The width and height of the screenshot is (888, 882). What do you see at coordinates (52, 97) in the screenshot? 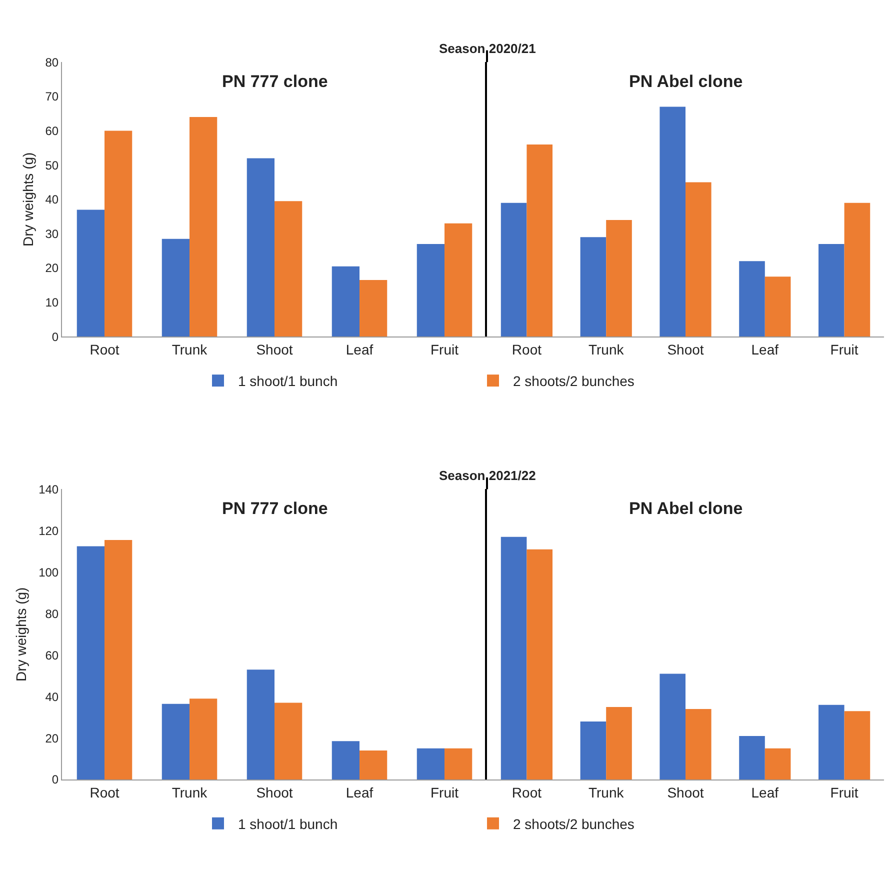
I see `y-tick-label: 70` at bounding box center [52, 97].